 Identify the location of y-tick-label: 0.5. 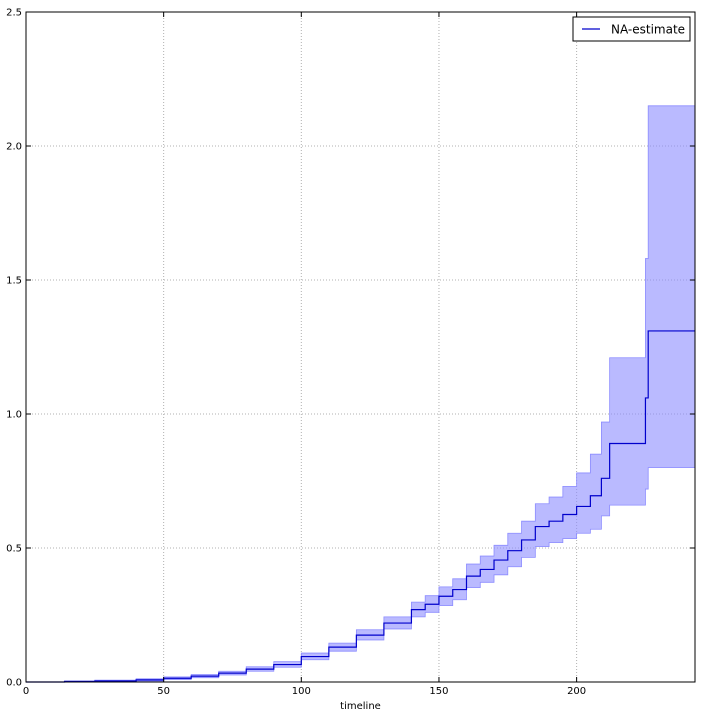
(14, 549).